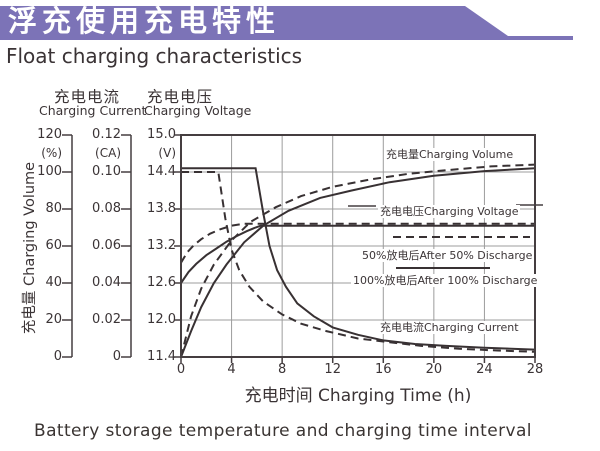 The width and height of the screenshot is (600, 451). Describe the element at coordinates (116, 356) in the screenshot. I see `current-tick-label-0: 0` at that location.